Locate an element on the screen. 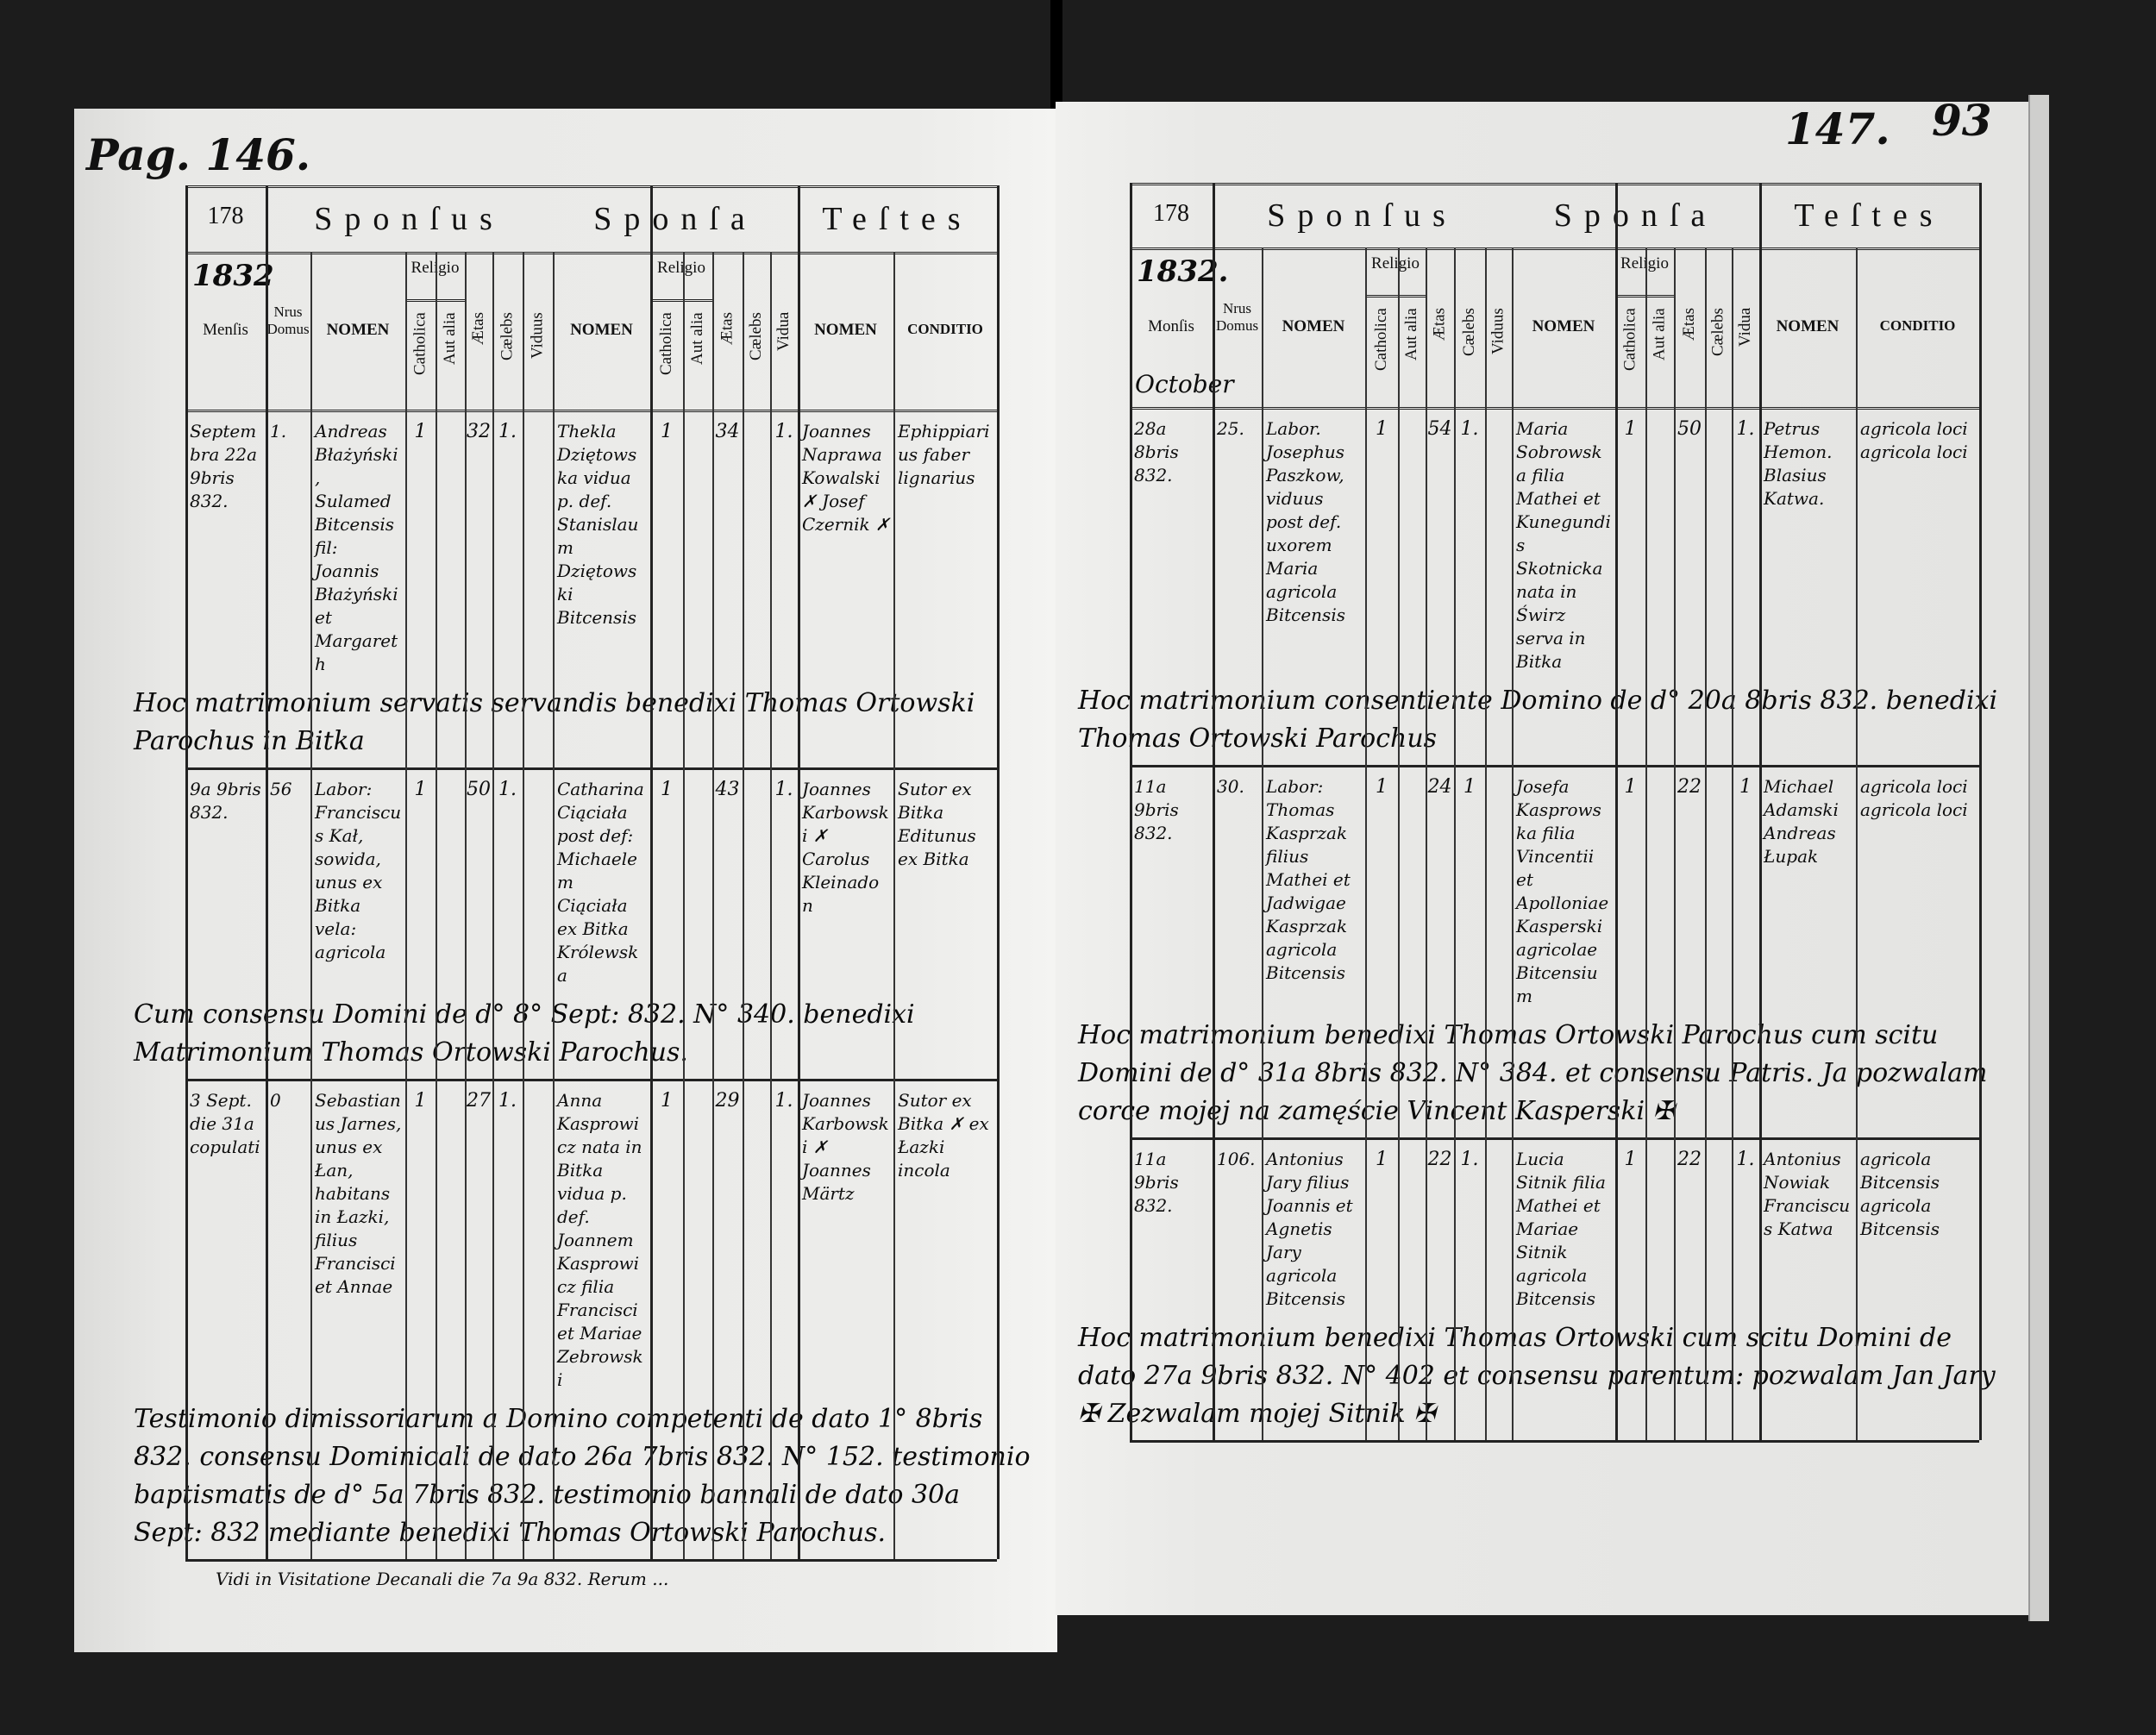 This screenshot has height=1735, width=2156. groom-age: 50 is located at coordinates (479, 789).